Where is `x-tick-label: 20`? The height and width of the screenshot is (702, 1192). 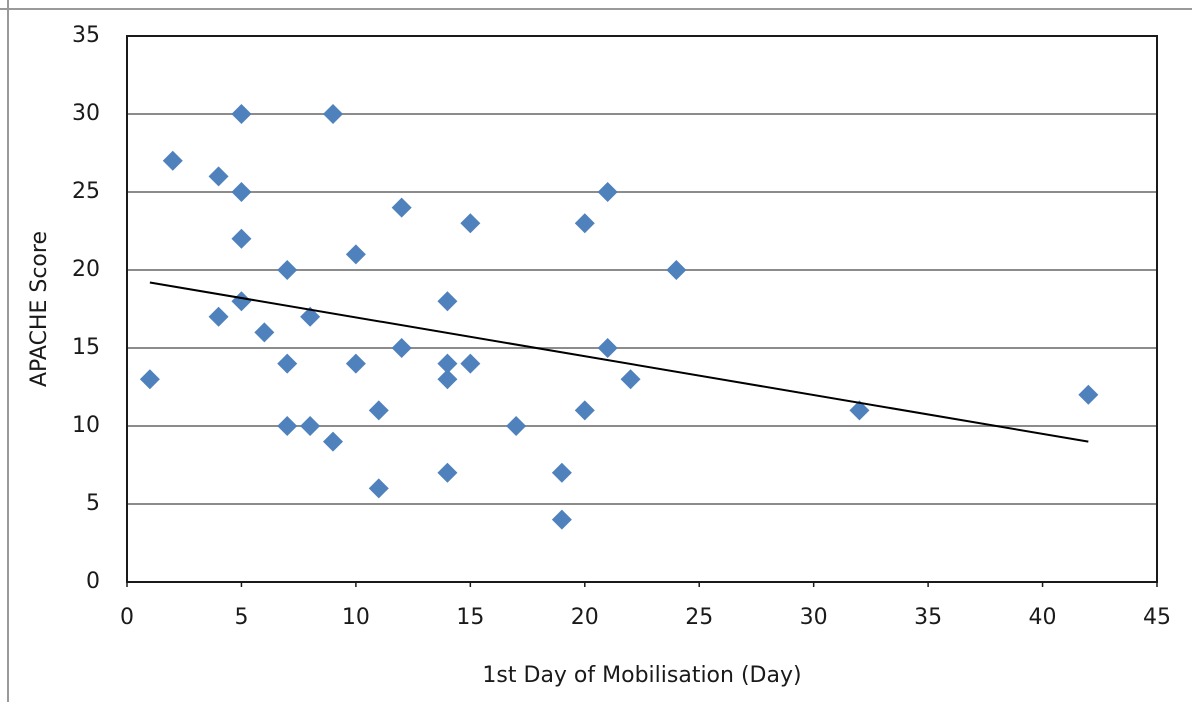
x-tick-label: 20 is located at coordinates (585, 617).